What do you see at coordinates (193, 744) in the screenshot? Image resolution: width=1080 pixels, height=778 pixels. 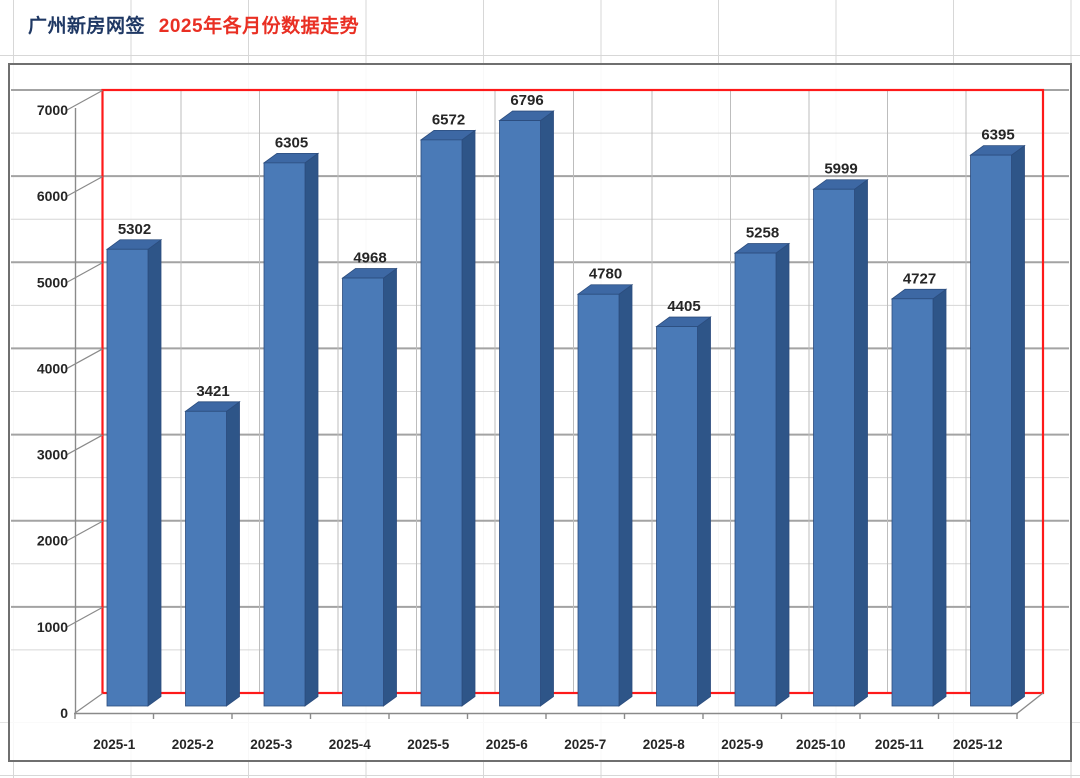 I see `x-axis-category-label: 2025-2` at bounding box center [193, 744].